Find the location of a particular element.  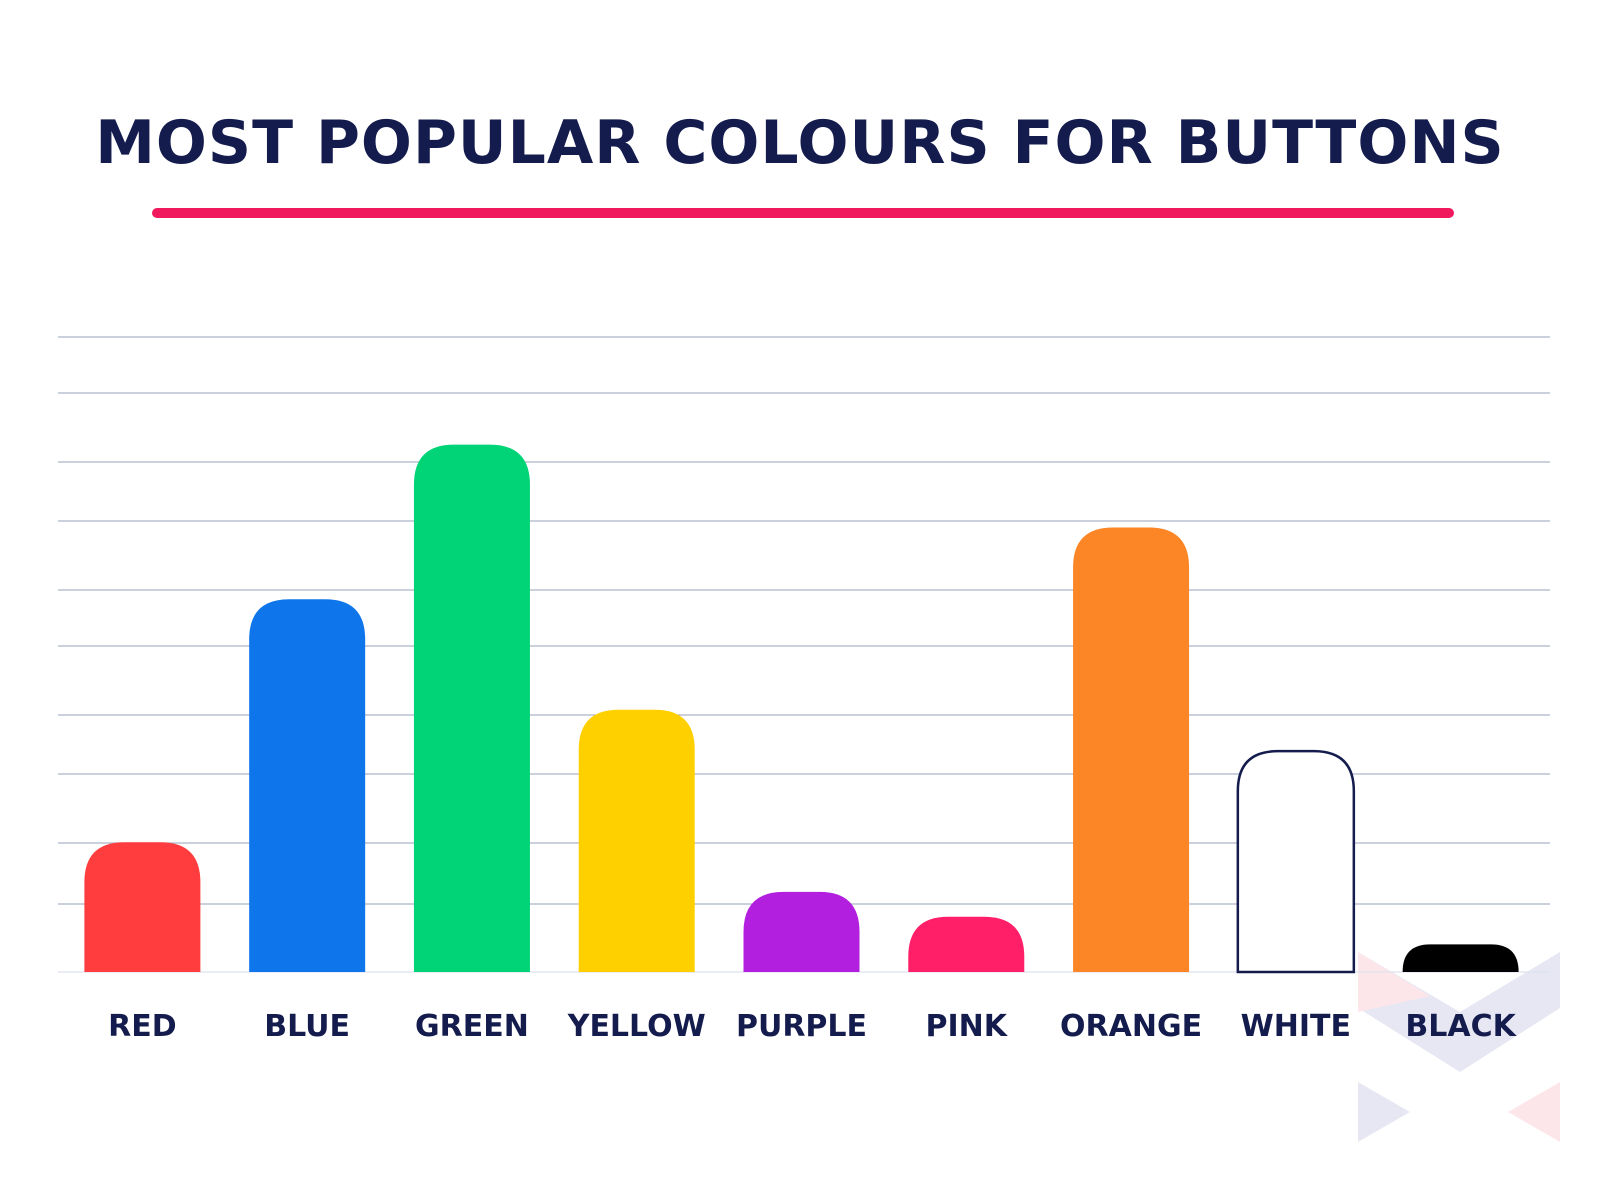

bar-yellow is located at coordinates (636, 840).